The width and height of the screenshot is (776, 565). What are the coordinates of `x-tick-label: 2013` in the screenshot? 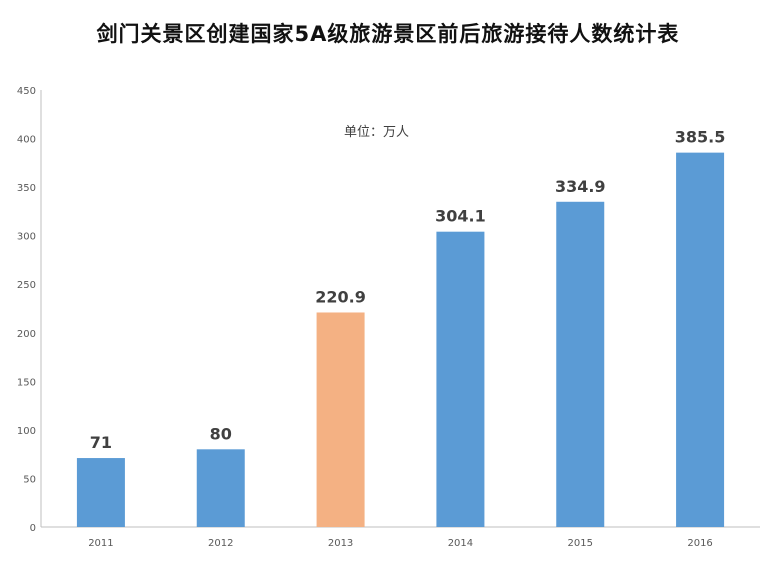 It's located at (340, 543).